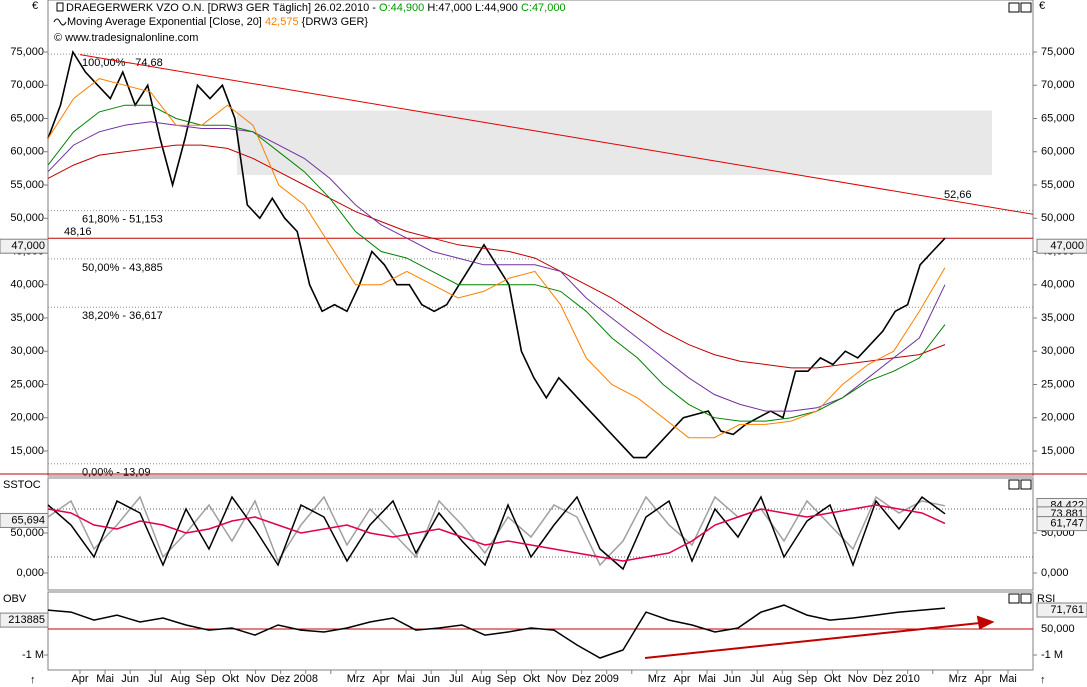 This screenshot has width=1087, height=687. Describe the element at coordinates (496, 533) in the screenshot. I see `series-line` at that location.